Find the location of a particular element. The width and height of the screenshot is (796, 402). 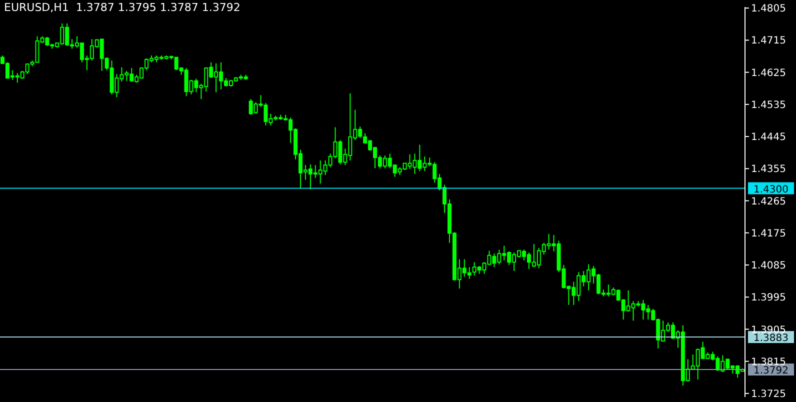

ref-line-label: 1.4300 is located at coordinates (771, 190).